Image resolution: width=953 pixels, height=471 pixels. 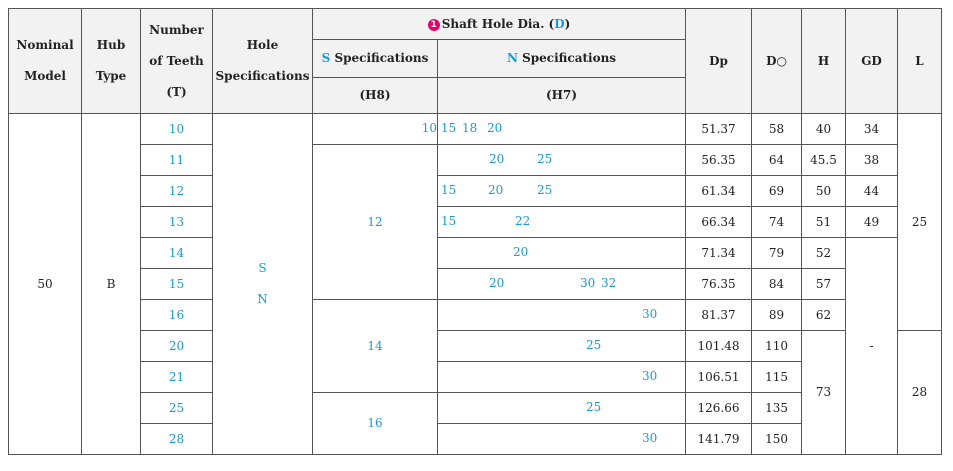 I want to click on header-hole-specifications: Hole Specifications, so click(x=262, y=61).